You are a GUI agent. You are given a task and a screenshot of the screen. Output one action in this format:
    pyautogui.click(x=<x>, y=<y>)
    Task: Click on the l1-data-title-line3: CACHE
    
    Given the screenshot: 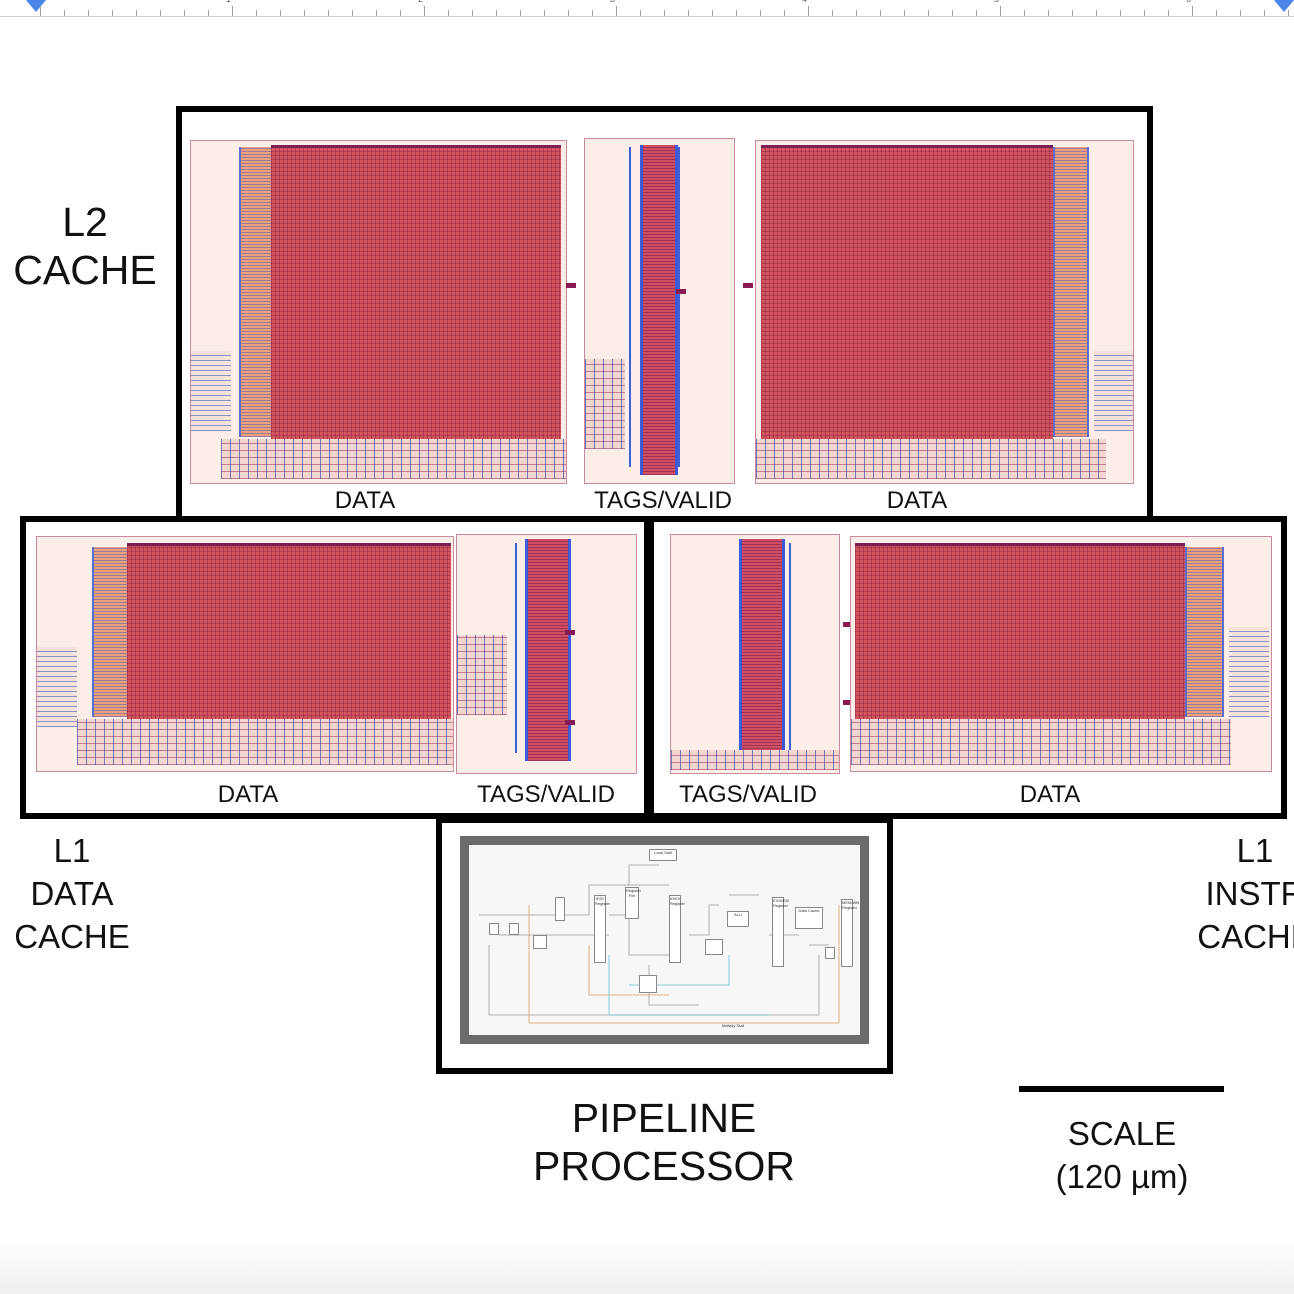 What is the action you would take?
    pyautogui.click(x=72, y=936)
    